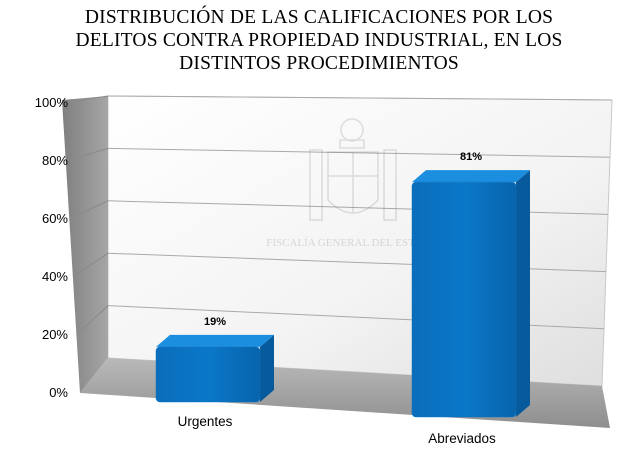 The height and width of the screenshot is (473, 638). Describe the element at coordinates (205, 421) in the screenshot. I see `category-label: Urgentes` at that location.